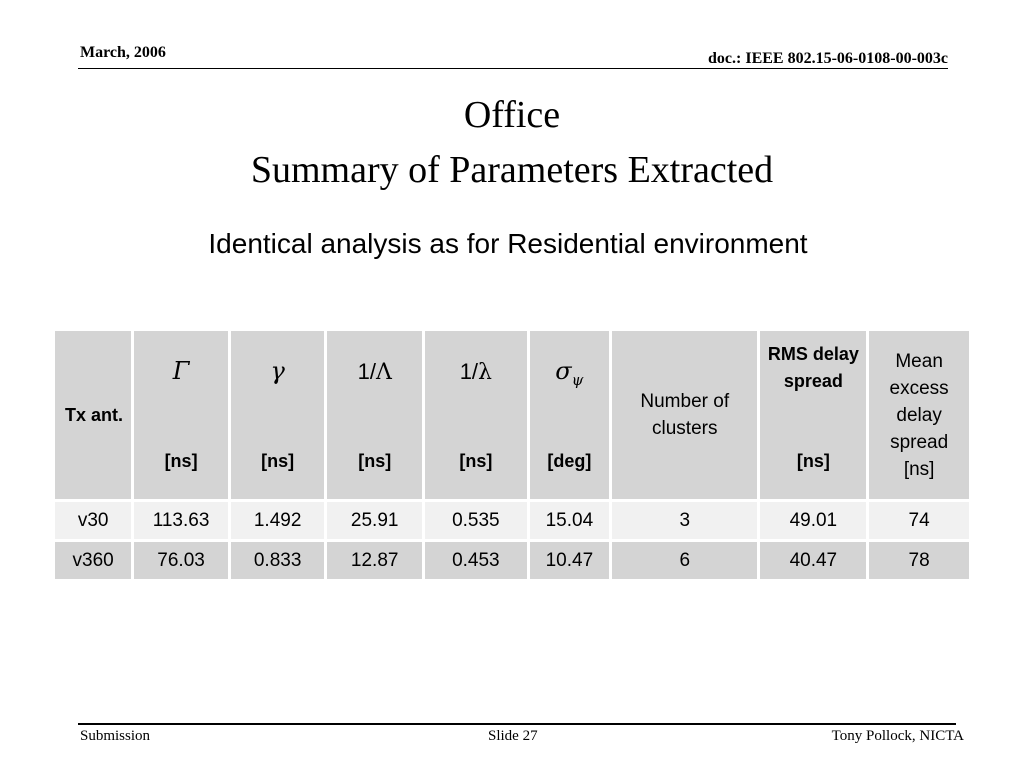  I want to click on header-mean-excess: Mean excess delay spread [ns], so click(919, 415).